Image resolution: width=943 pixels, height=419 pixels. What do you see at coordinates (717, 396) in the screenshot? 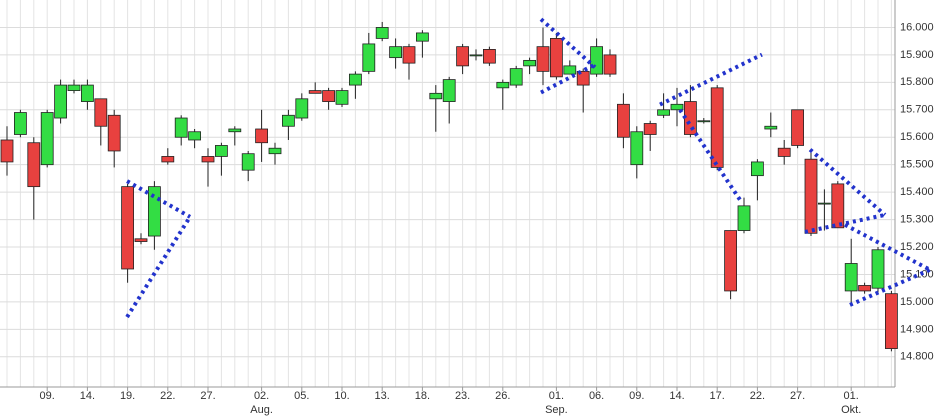
I see `x-tick-label: 17.` at bounding box center [717, 396].